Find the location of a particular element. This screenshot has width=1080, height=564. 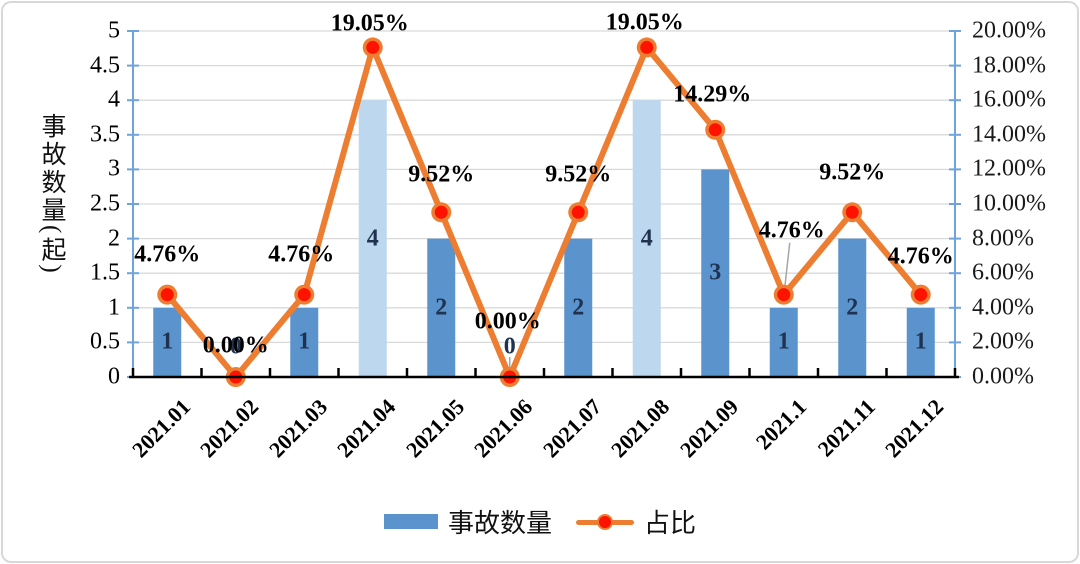

legend: 事故数量 占比 is located at coordinates (540, 521).